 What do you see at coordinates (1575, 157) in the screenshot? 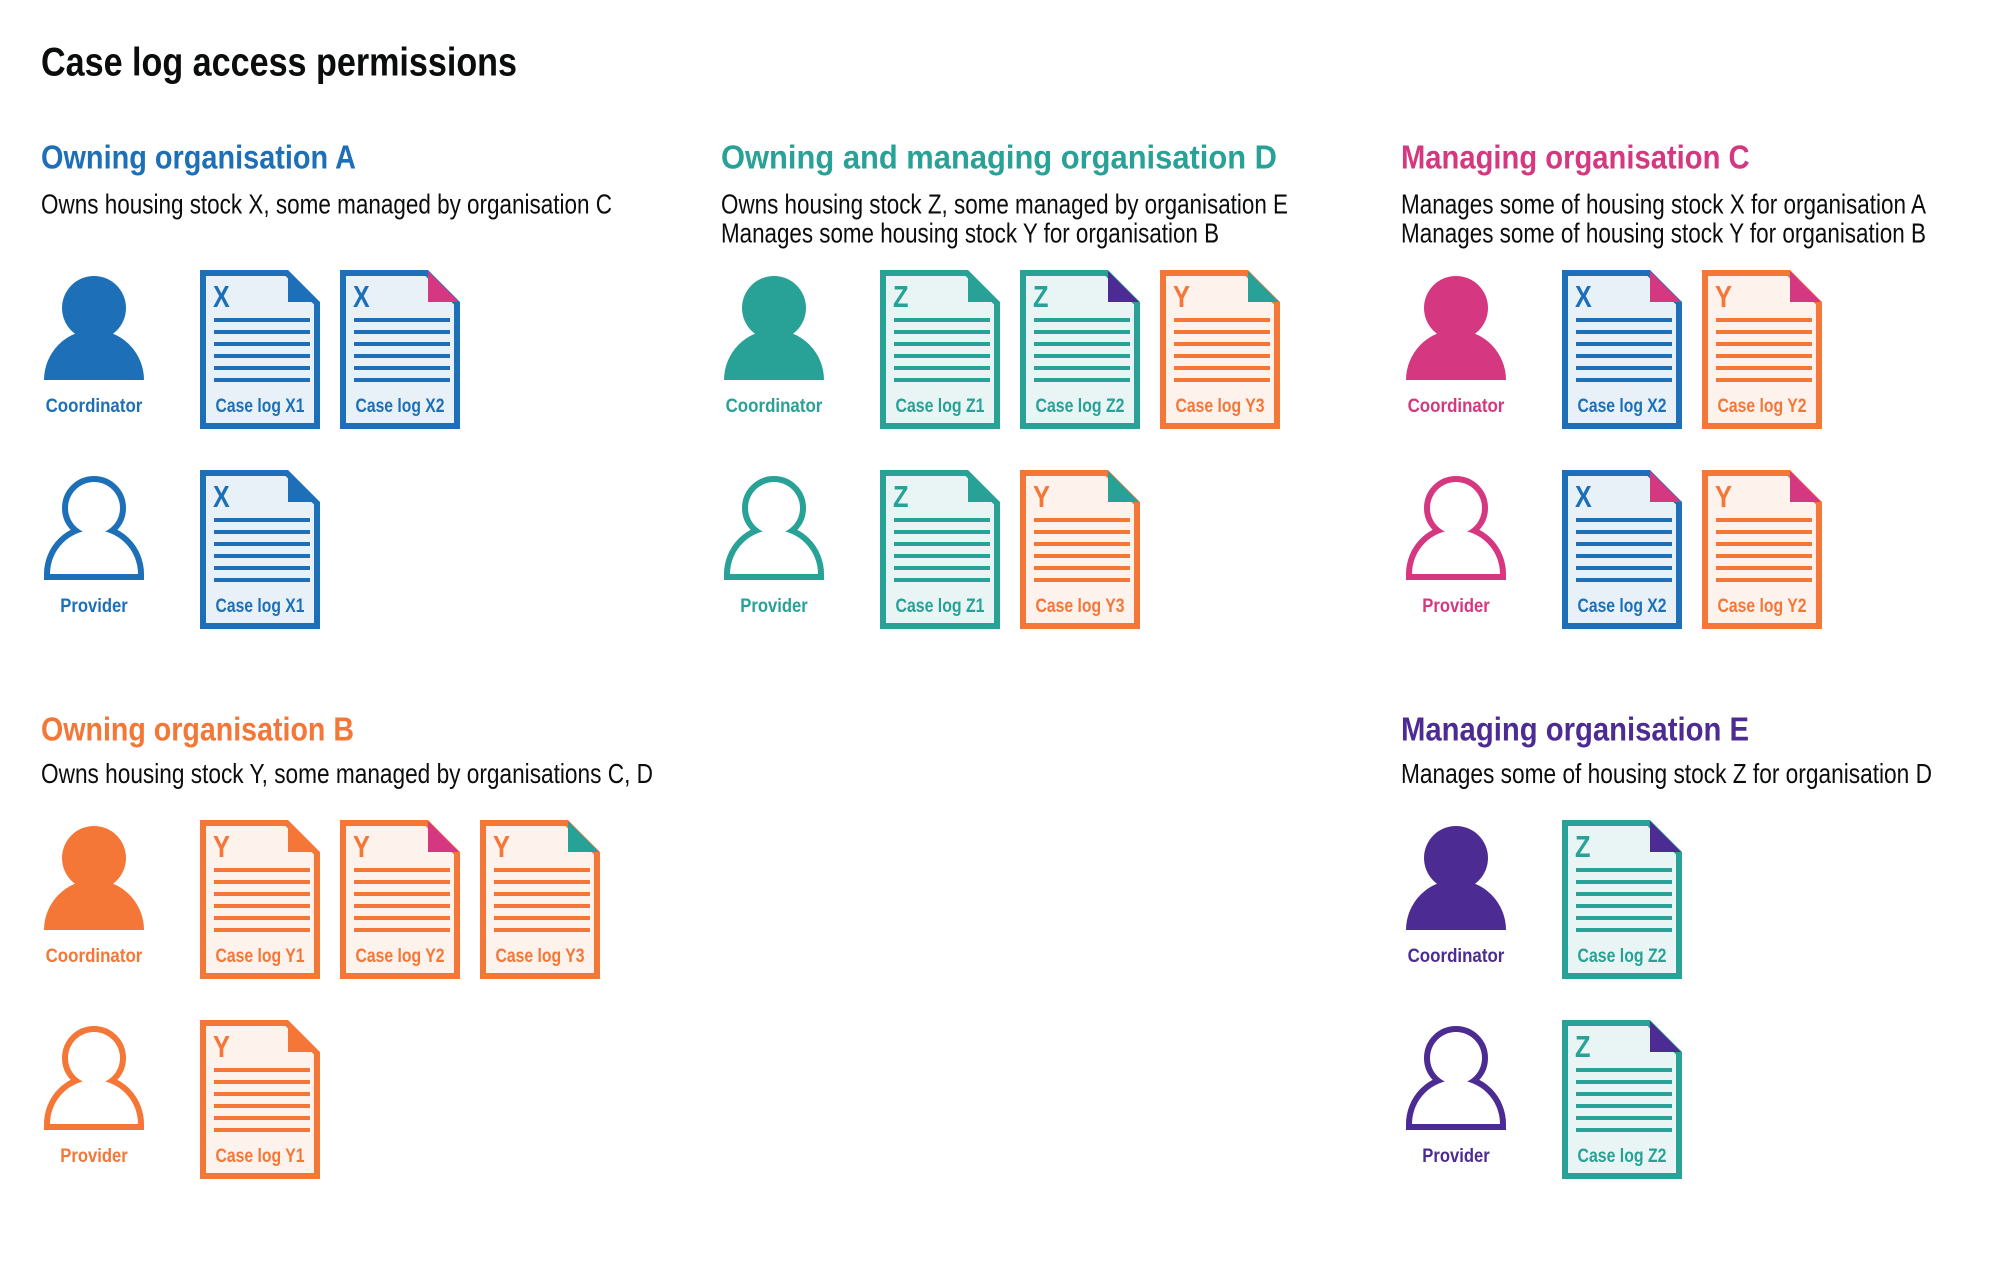
I see `svg-text: Managing organisation C` at bounding box center [1575, 157].